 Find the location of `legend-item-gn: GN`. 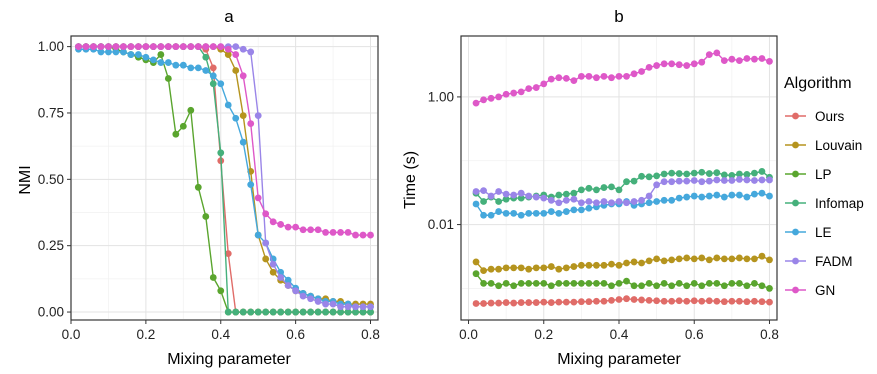

legend-item-gn: GN is located at coordinates (810, 290).